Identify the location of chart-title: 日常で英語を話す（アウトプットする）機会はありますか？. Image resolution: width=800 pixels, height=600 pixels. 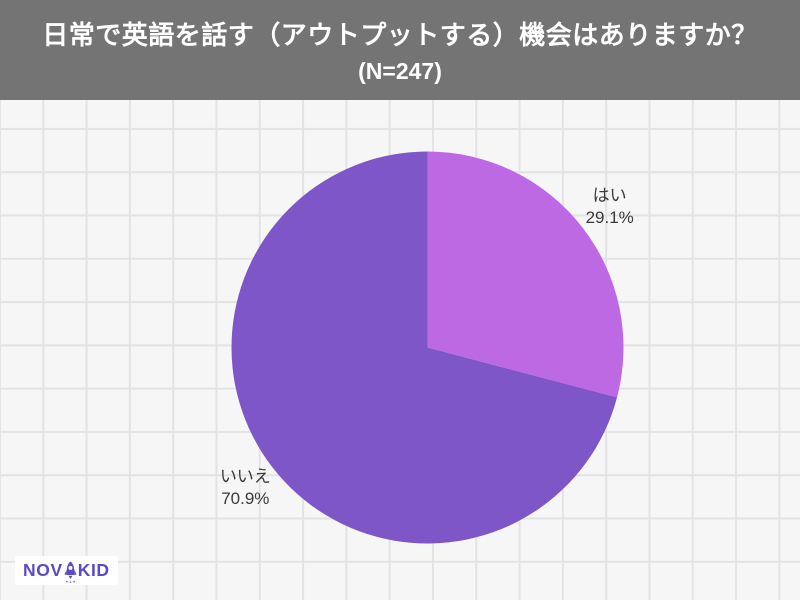
(400, 35).